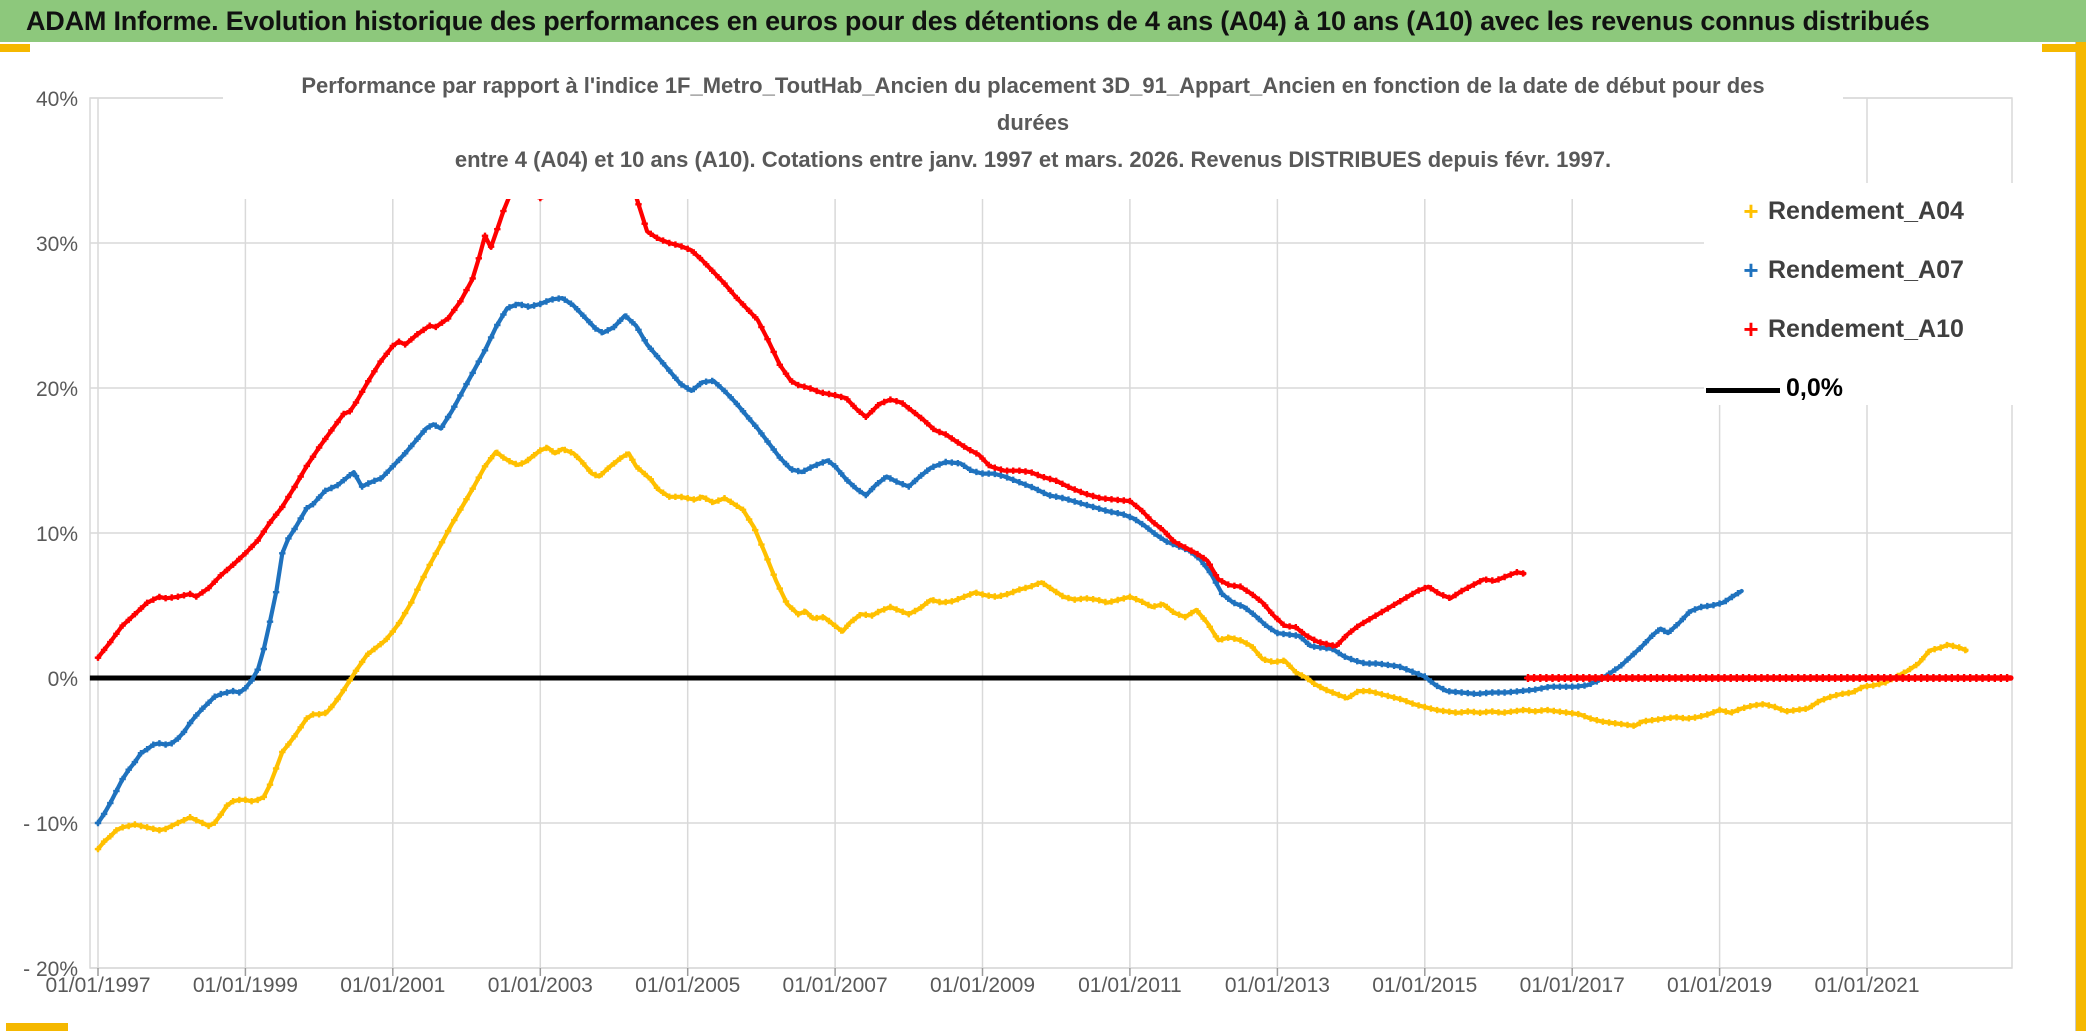  Describe the element at coordinates (245, 985) in the screenshot. I see `x-axis-label: 01/01/1999` at that location.